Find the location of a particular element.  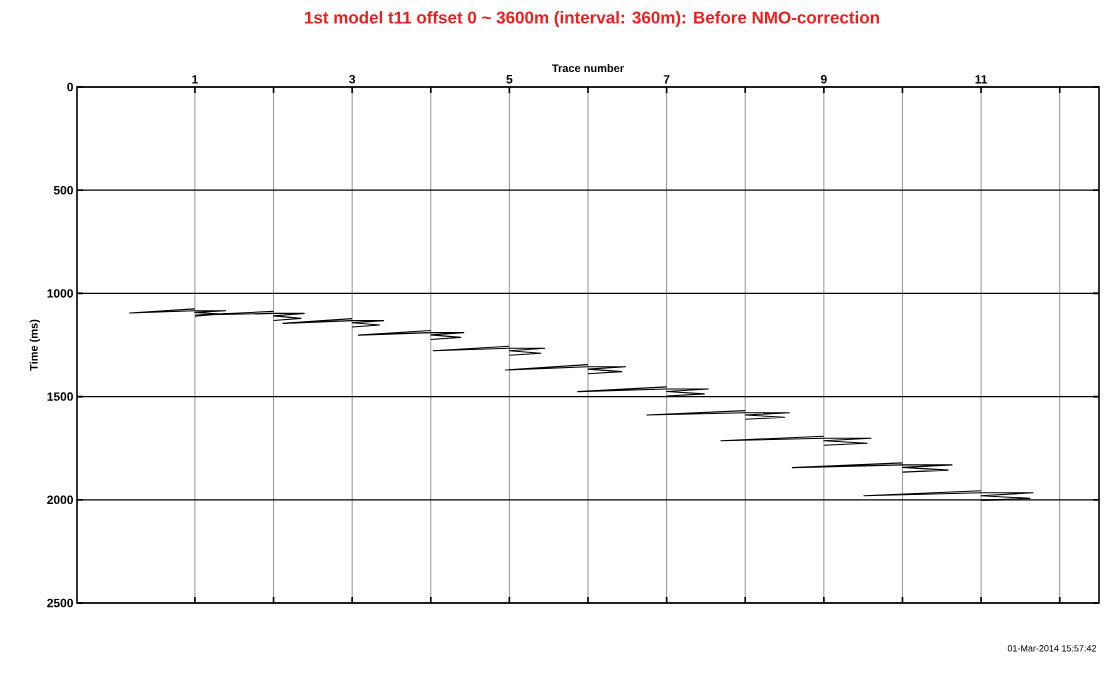

chart-title: 1st model t11 offset 0 ~ 3600m (interval: 360m): Before NMO-correction is located at coordinates (592, 19).